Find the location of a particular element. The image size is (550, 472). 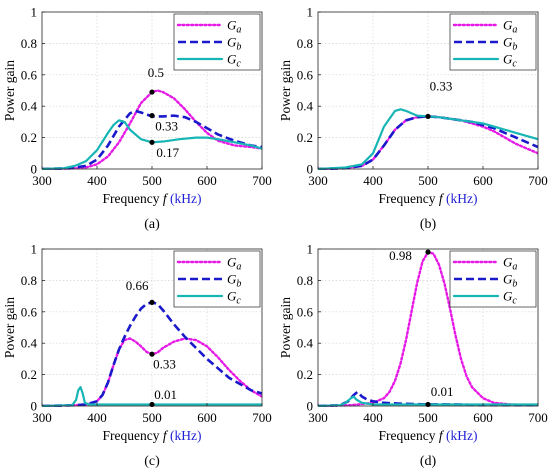

panel-label: (c) is located at coordinates (152, 461).